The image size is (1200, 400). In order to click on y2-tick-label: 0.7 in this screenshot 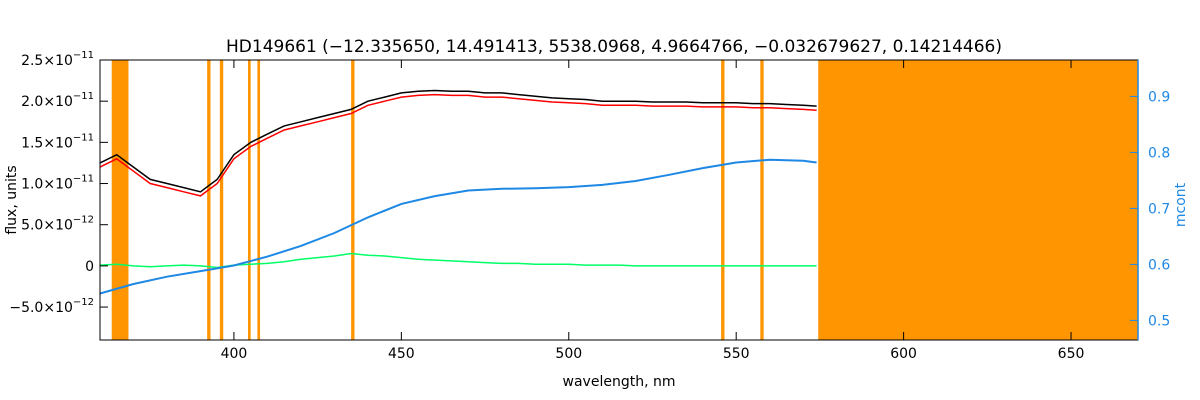, I will do `click(1159, 209)`.